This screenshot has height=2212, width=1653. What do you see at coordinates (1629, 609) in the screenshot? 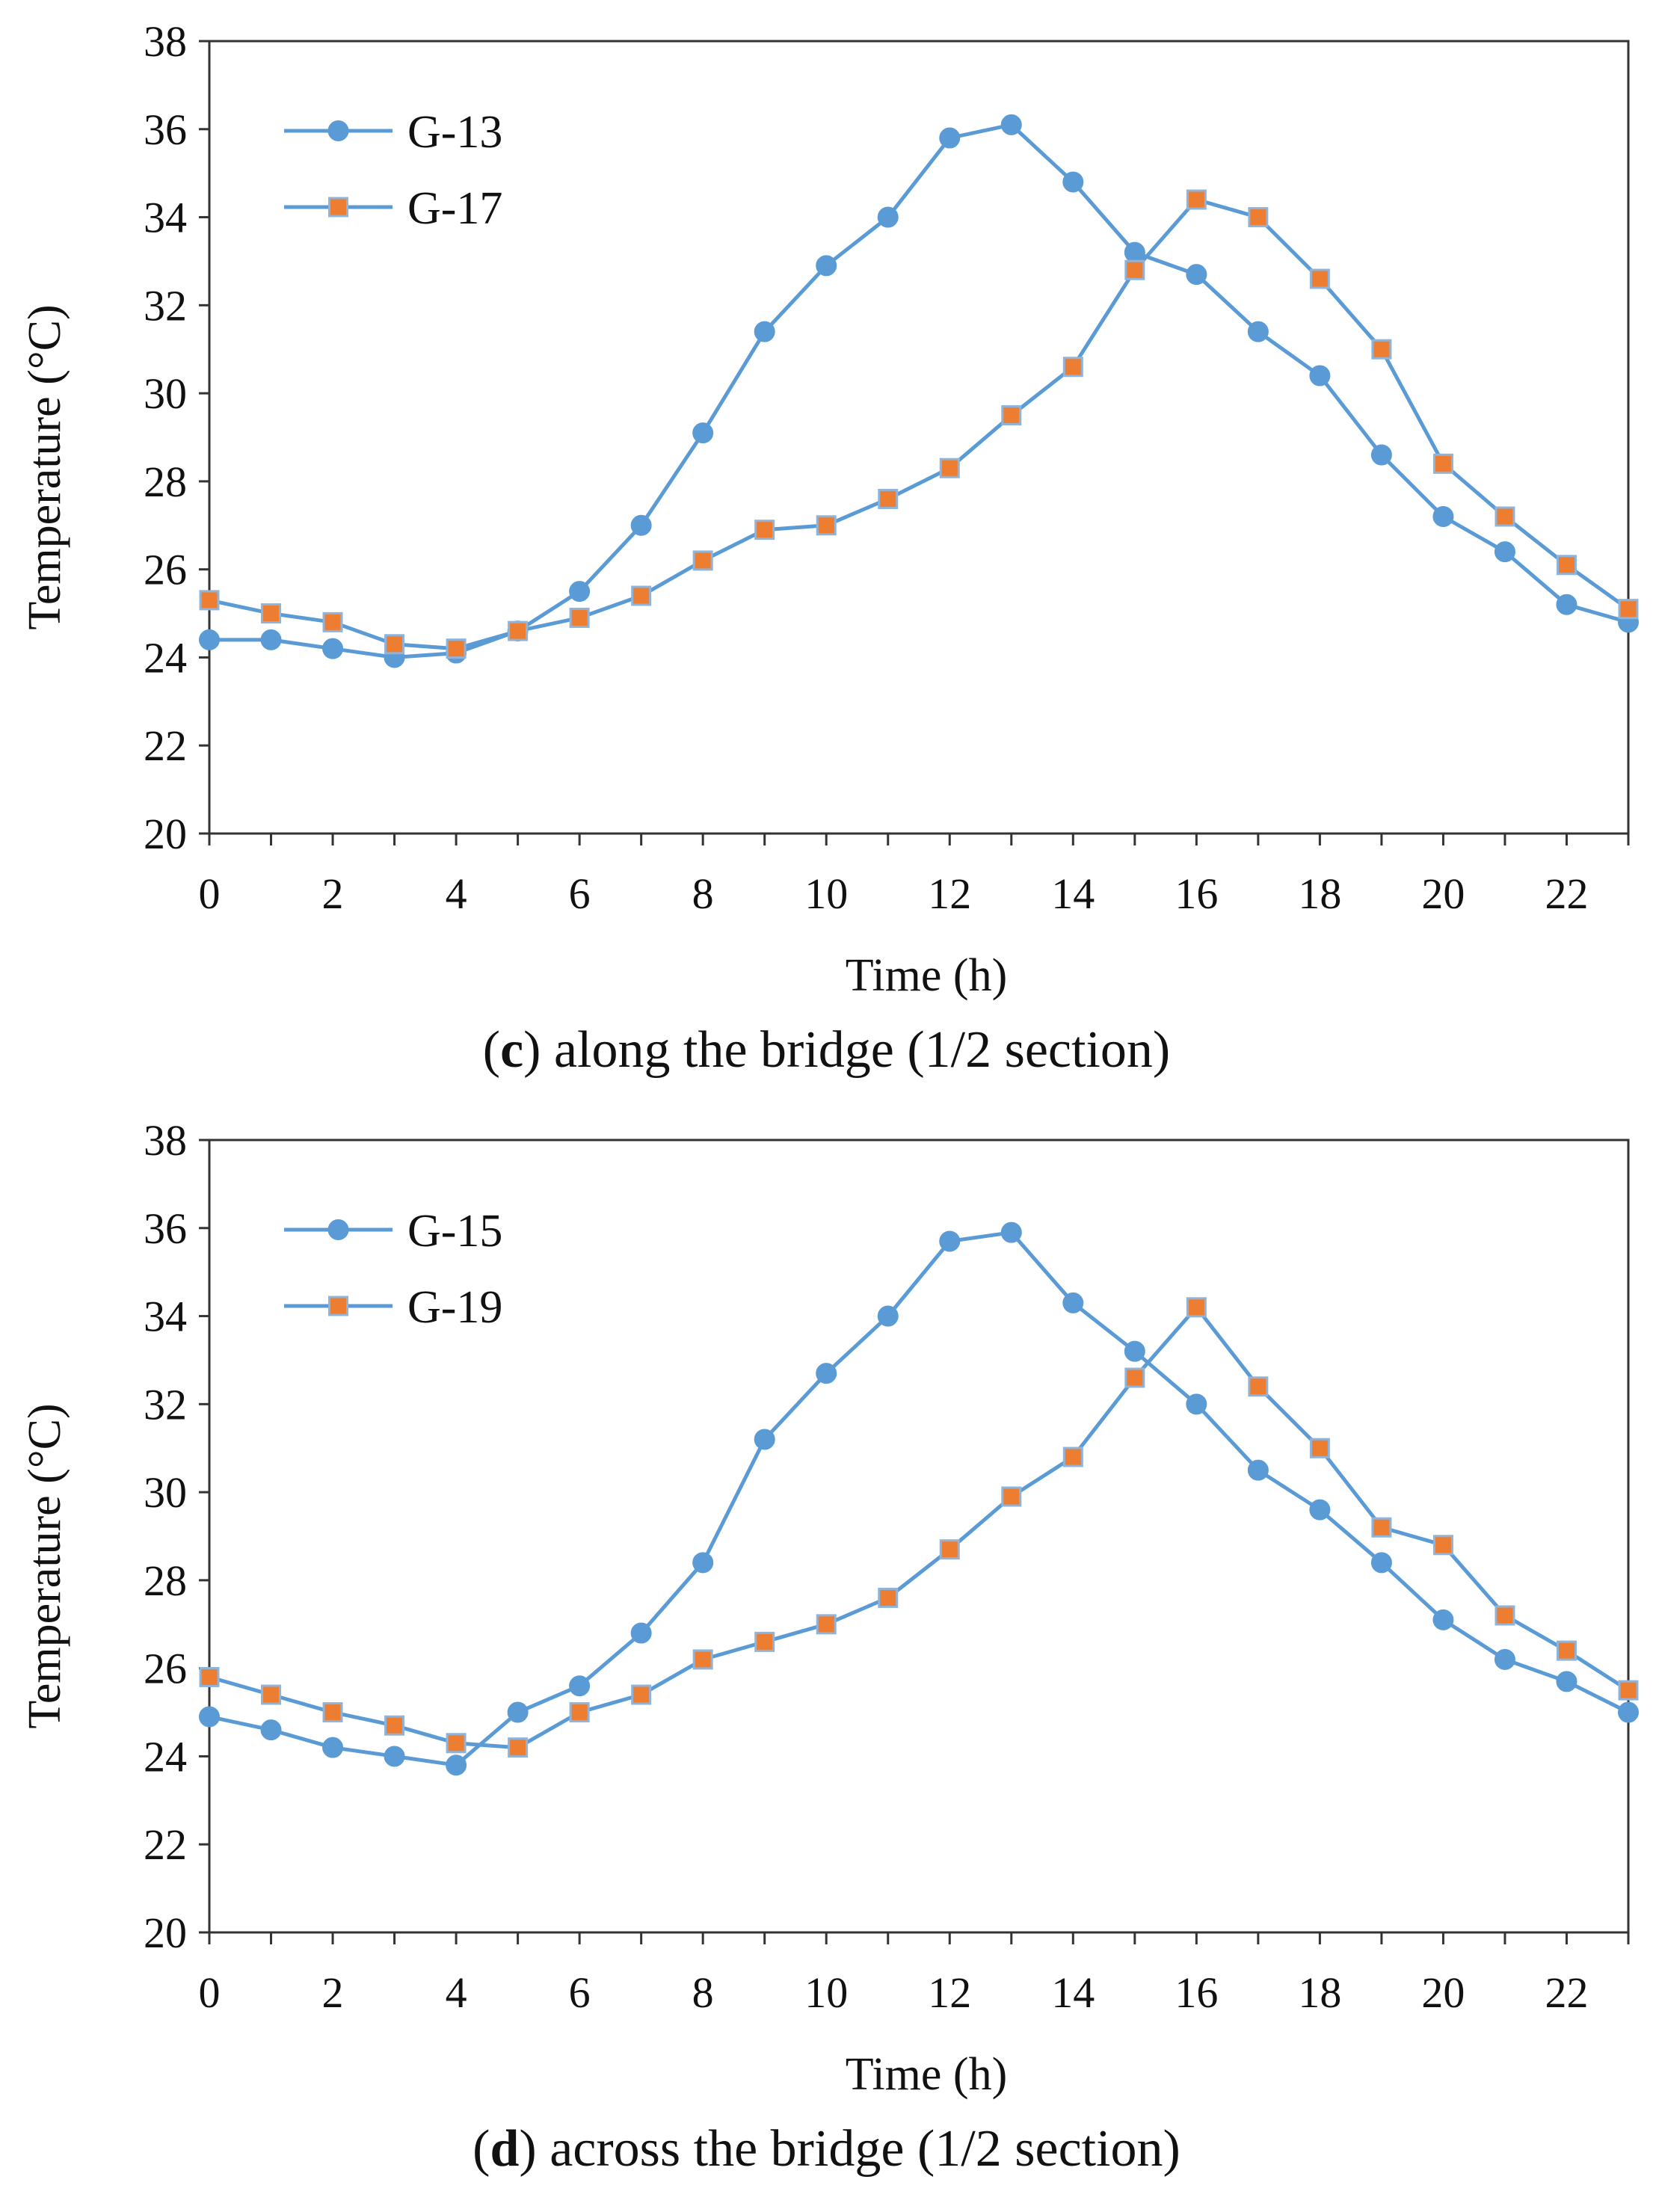
I see `point-g-17-h23` at bounding box center [1629, 609].